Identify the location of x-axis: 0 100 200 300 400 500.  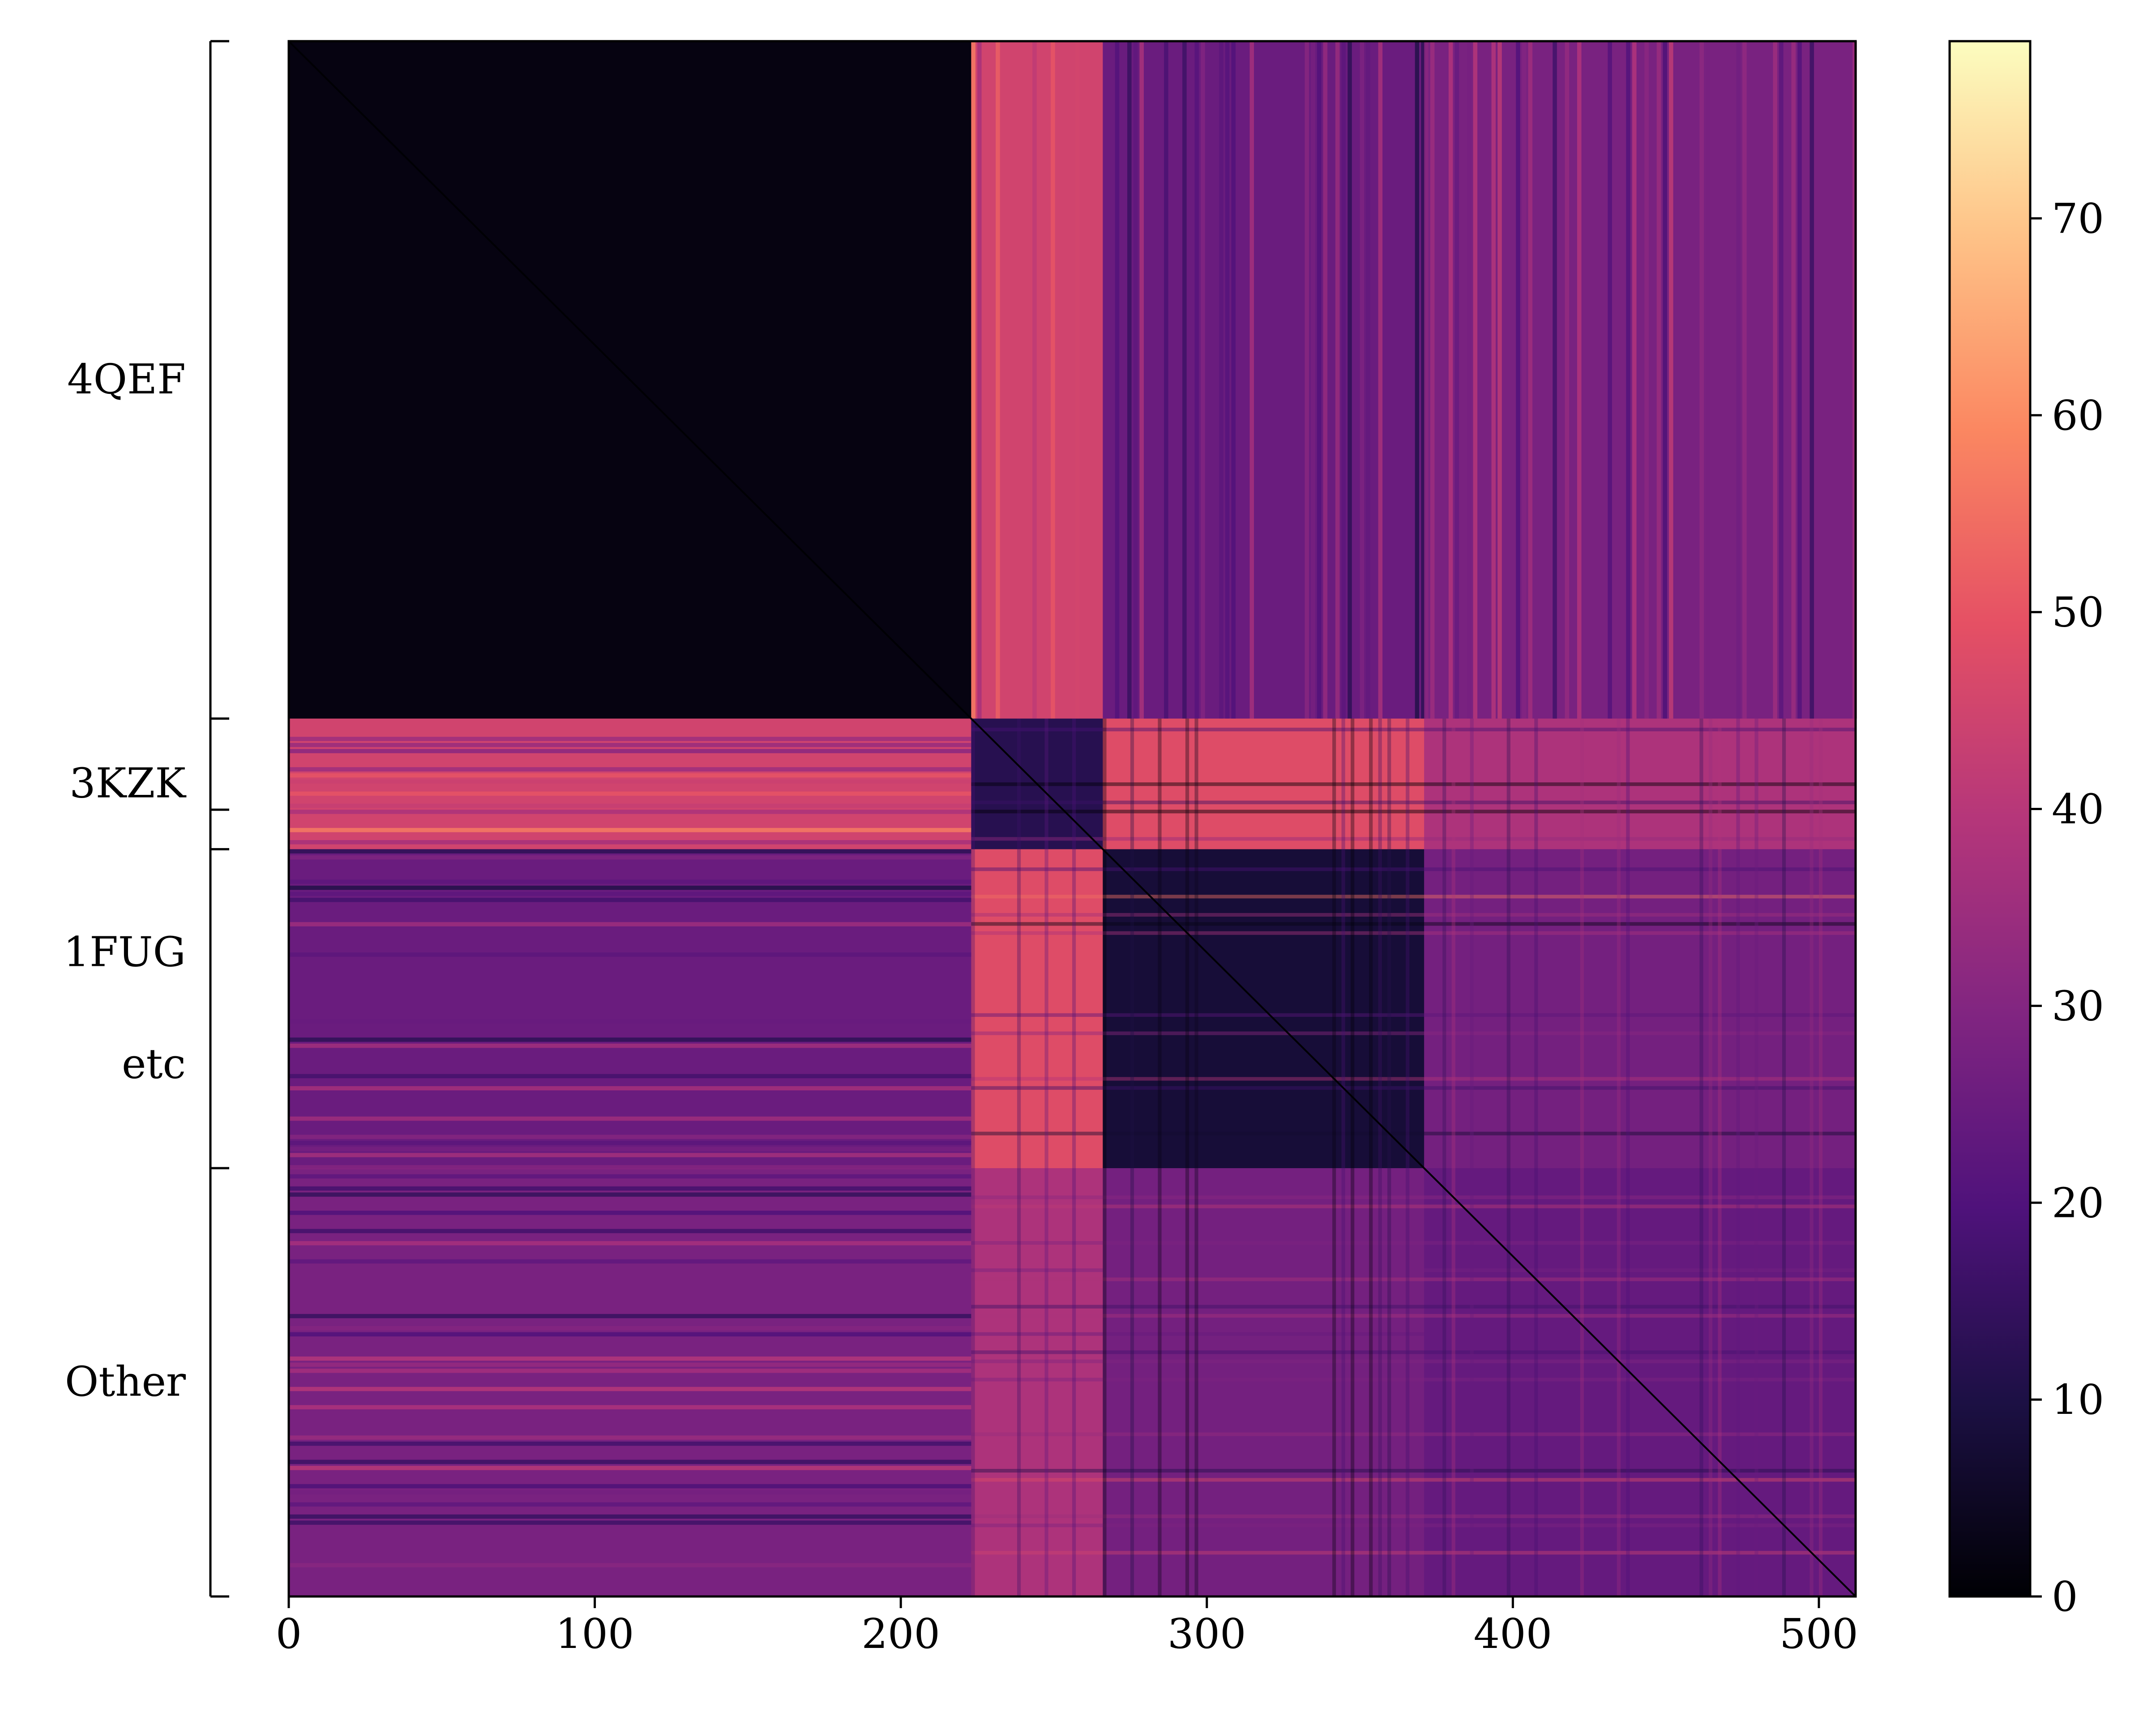
(1067, 1627).